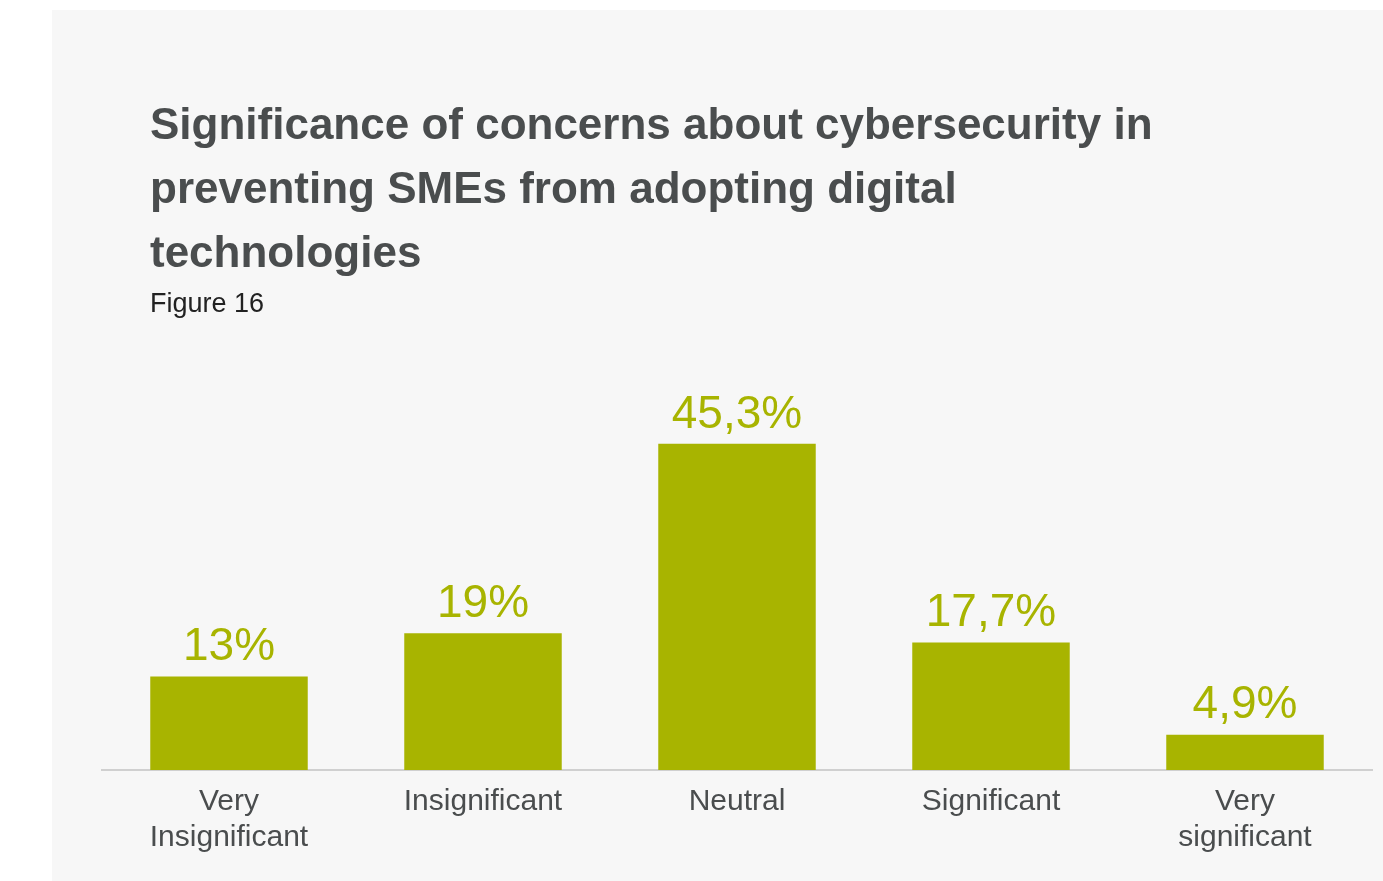 The image size is (1383, 881). What do you see at coordinates (229, 644) in the screenshot?
I see `data-label: 13%` at bounding box center [229, 644].